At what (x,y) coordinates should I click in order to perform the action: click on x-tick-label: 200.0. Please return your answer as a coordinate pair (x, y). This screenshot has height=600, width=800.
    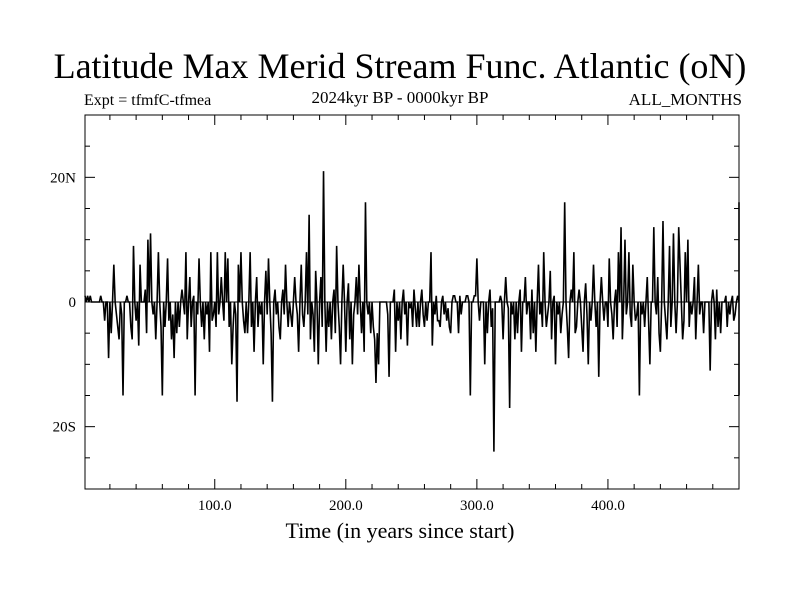
    Looking at the image, I should click on (346, 506).